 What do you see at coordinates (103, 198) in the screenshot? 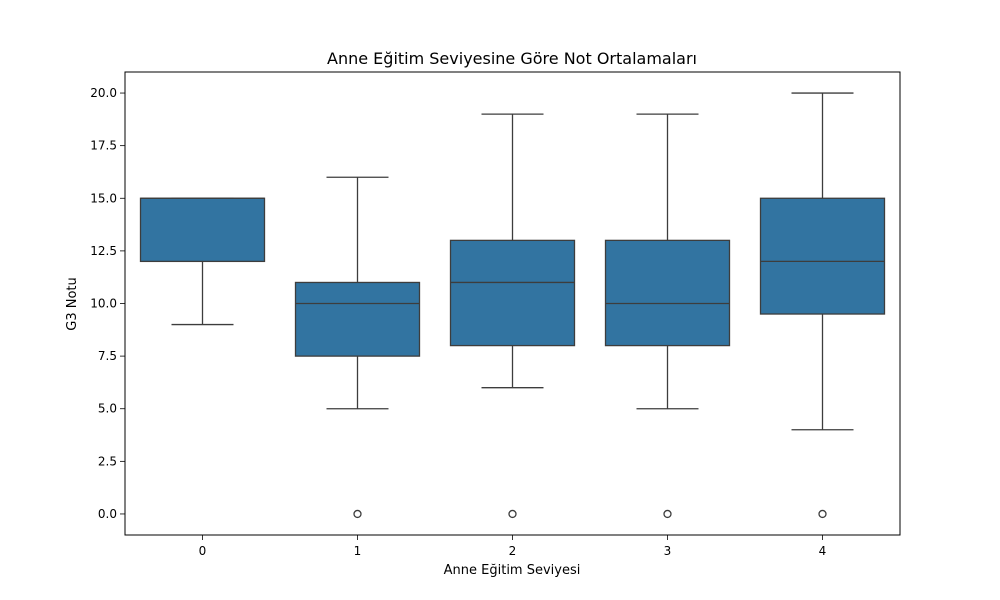
I see `y-tick-label: 15.0` at bounding box center [103, 198].